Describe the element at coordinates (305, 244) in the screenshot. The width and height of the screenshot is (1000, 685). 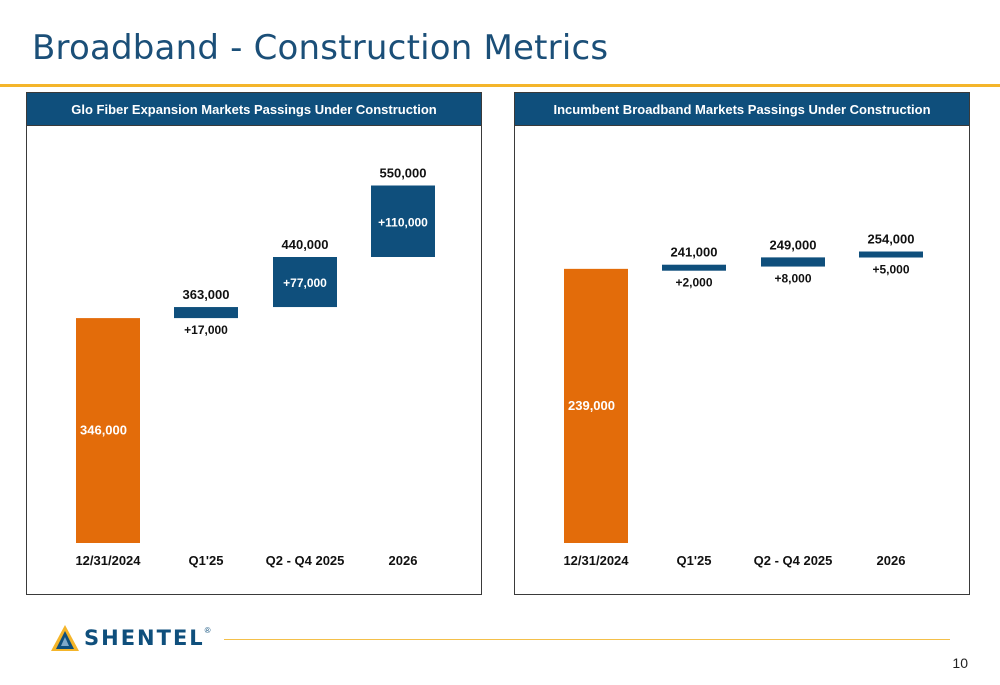
I see `data-label-total: 440,000` at that location.